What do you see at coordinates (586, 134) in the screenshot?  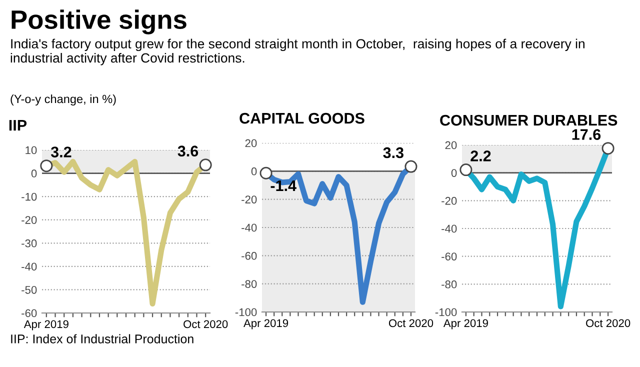 I see `annotation: 17.6` at bounding box center [586, 134].